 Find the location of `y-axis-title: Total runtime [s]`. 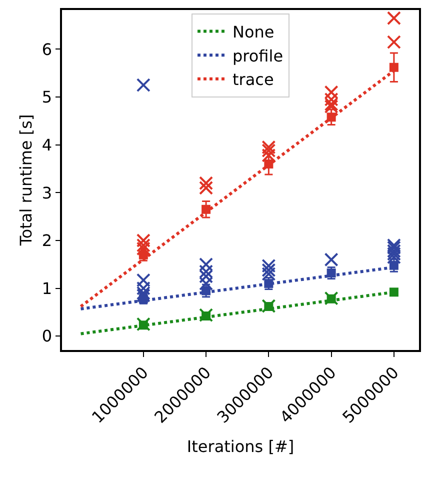

y-axis-title: Total runtime [s] is located at coordinates (26, 180).